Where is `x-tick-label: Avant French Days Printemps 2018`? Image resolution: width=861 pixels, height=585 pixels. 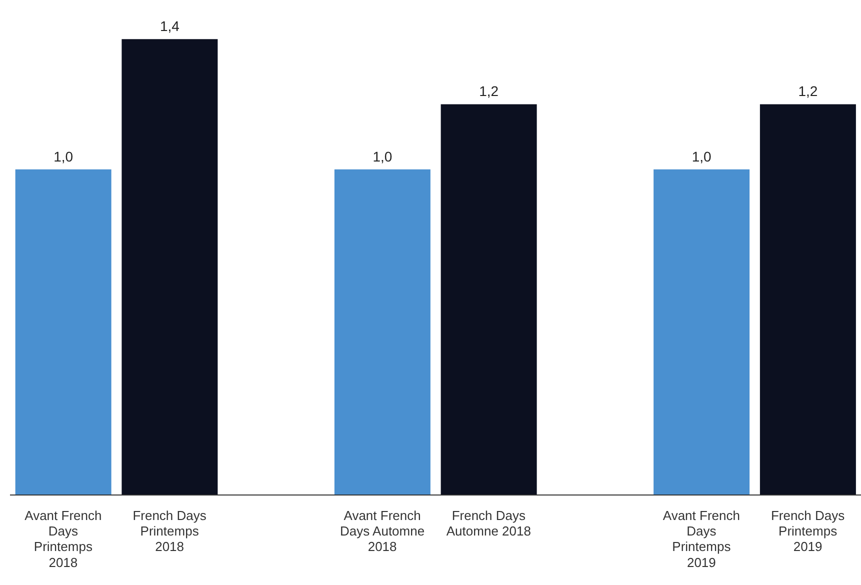
x-tick-label: Avant French Days Printemps 2018 is located at coordinates (63, 539).